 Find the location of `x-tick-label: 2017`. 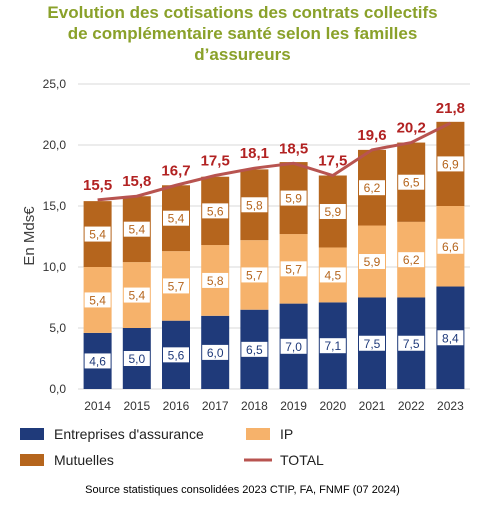

x-tick-label: 2017 is located at coordinates (215, 406).